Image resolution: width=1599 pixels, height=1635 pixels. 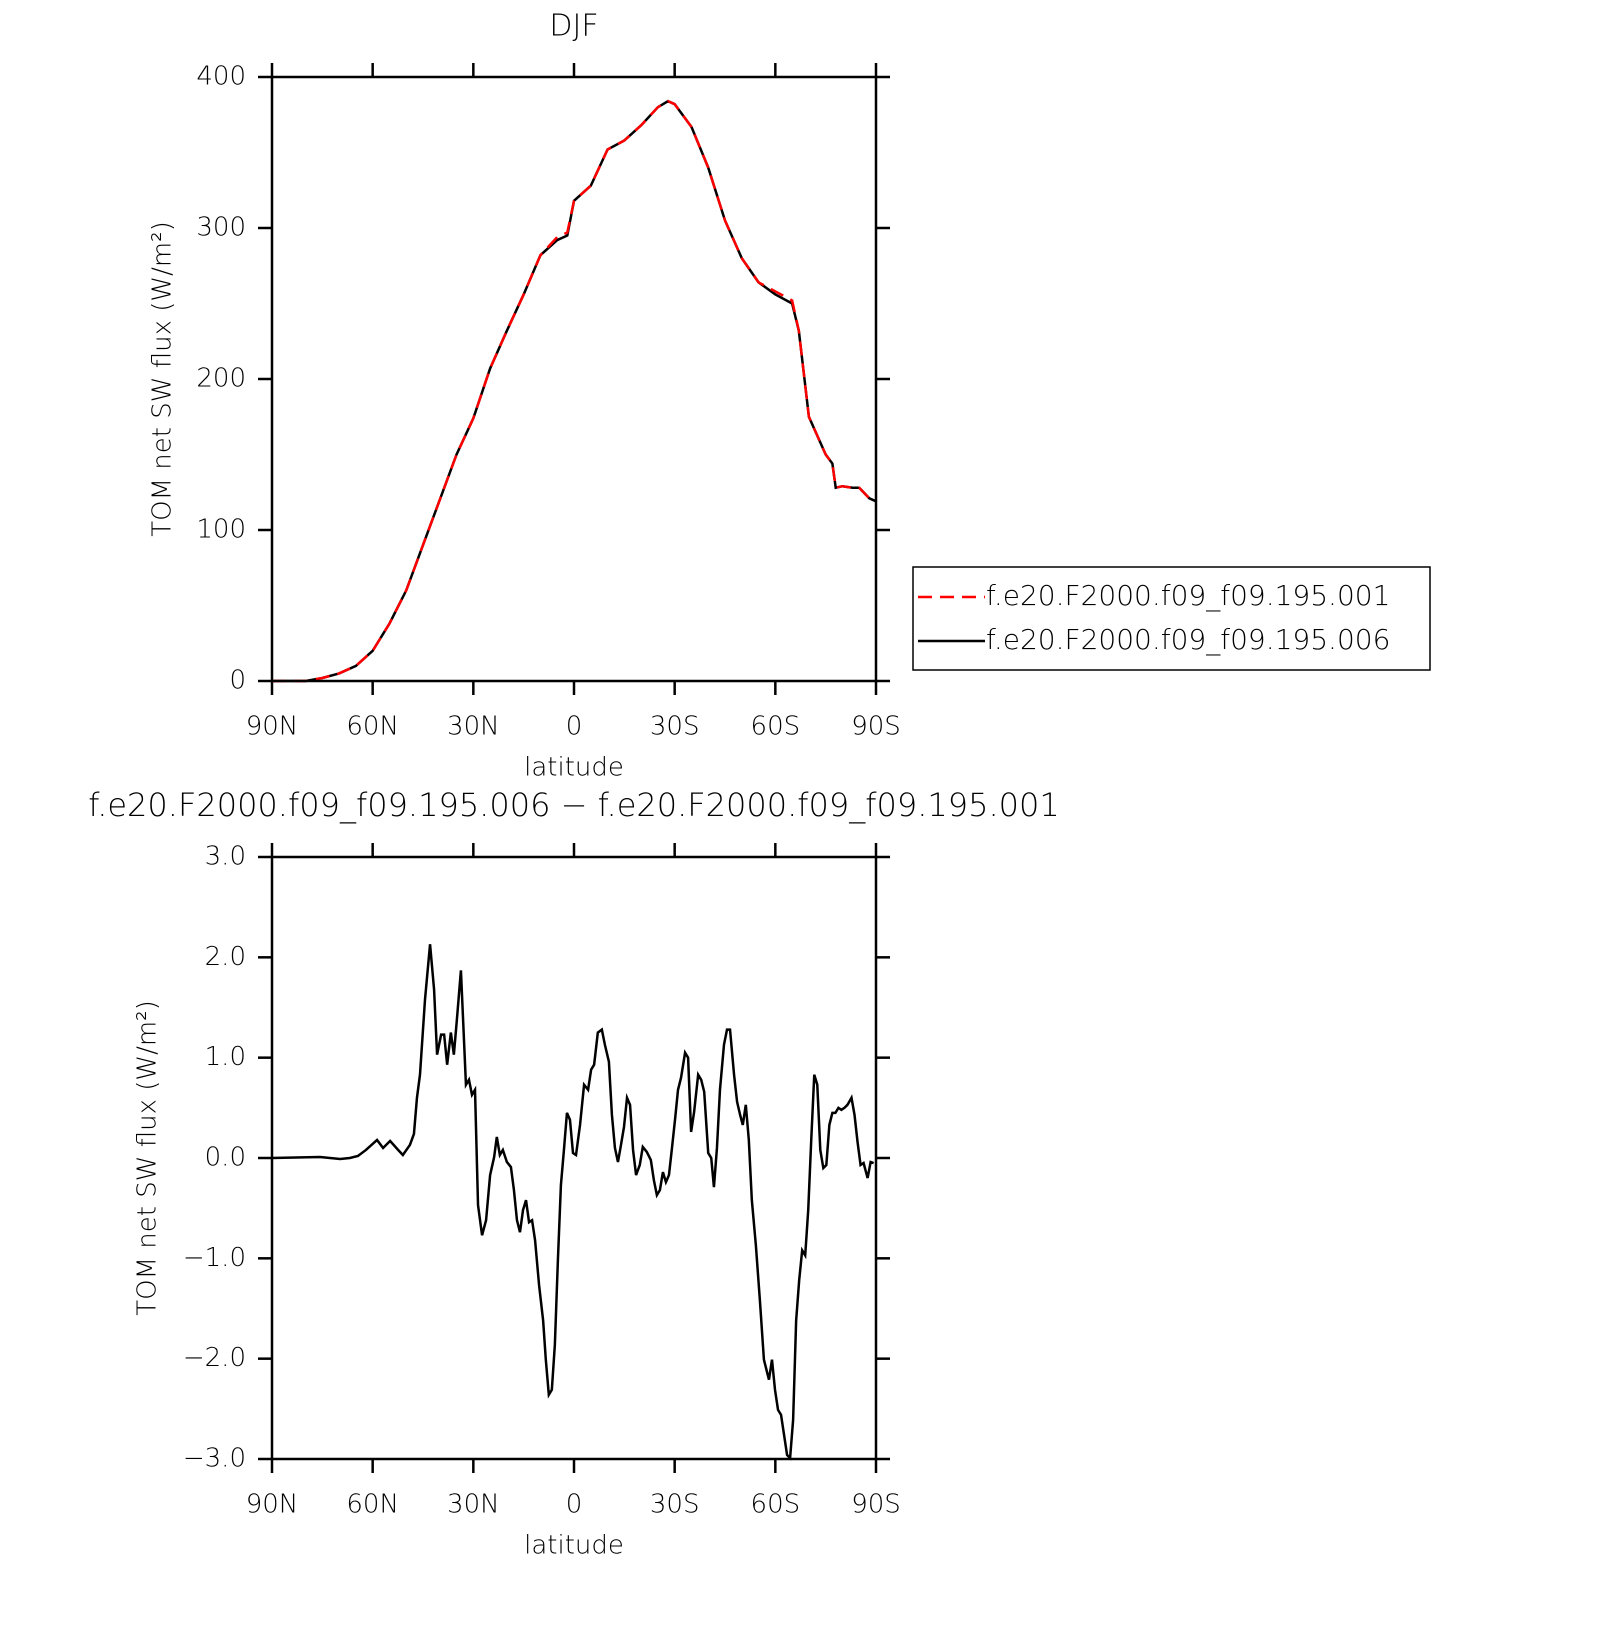 What do you see at coordinates (237, 681) in the screenshot?
I see `y-tick-label: 0` at bounding box center [237, 681].